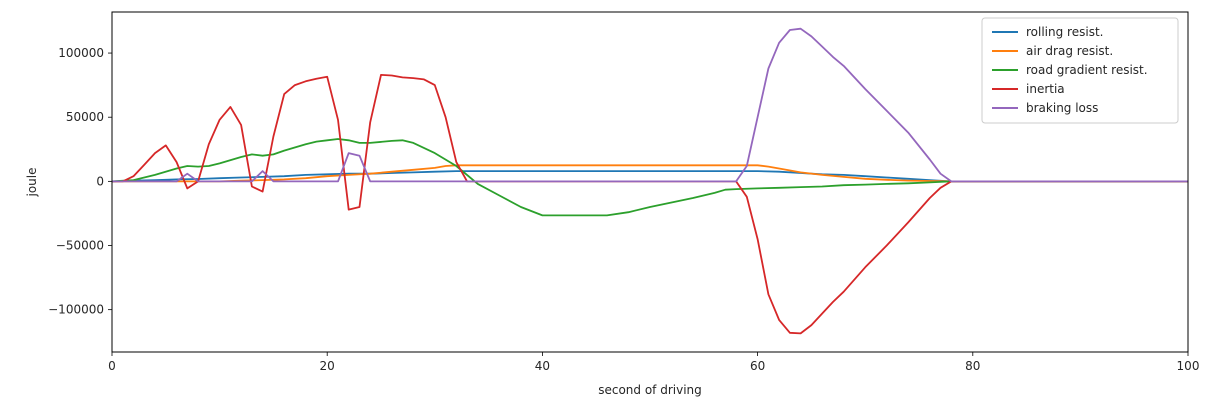 This screenshot has height=410, width=1222. What do you see at coordinates (1045, 89) in the screenshot?
I see `legend-label: inertia` at bounding box center [1045, 89].